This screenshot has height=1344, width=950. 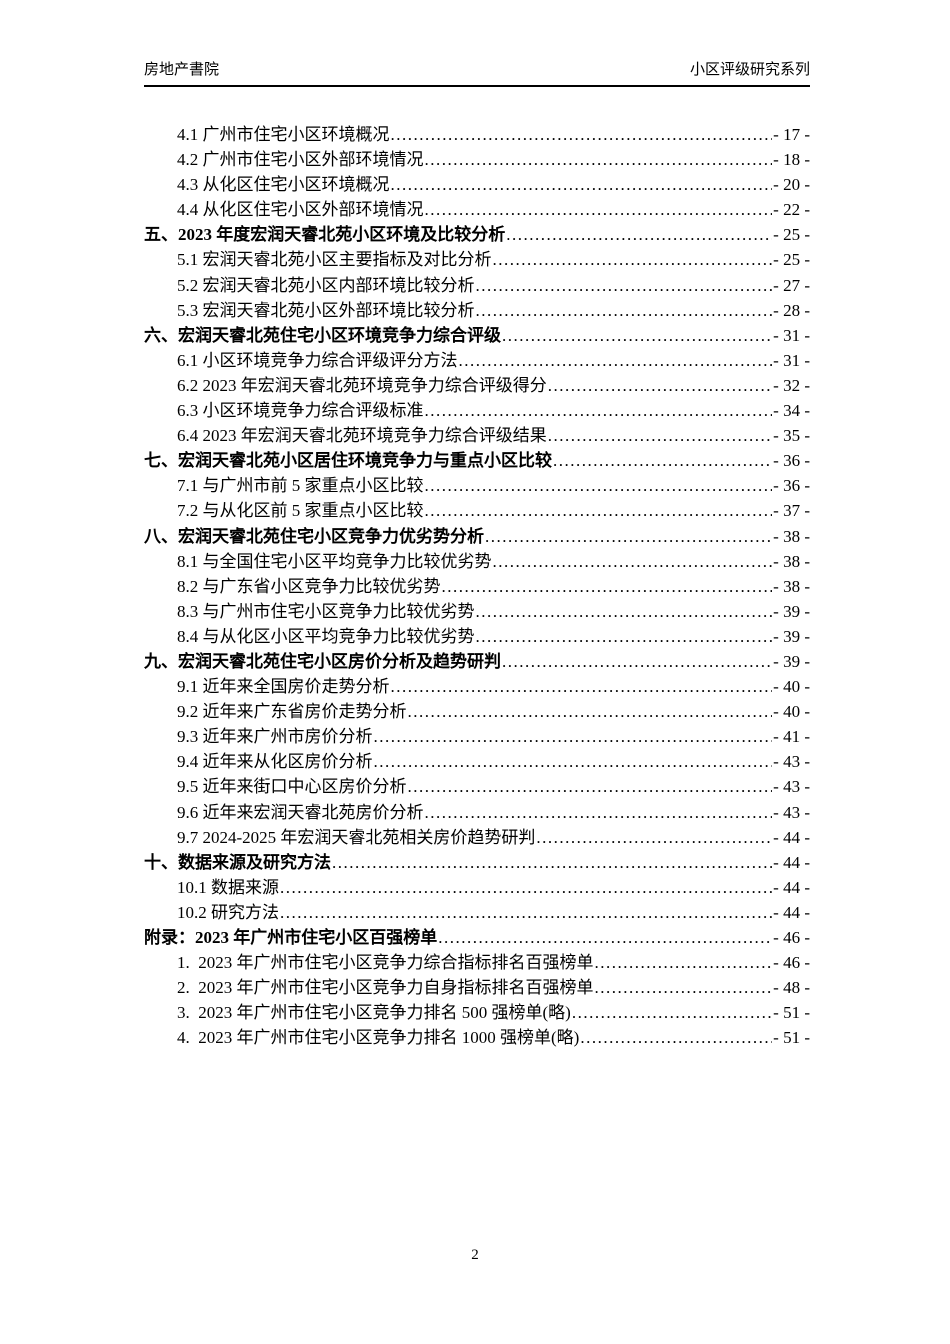 What do you see at coordinates (477, 761) in the screenshot?
I see `toc-entry: 9.4 近年来从化区房价分析 - 43 -` at bounding box center [477, 761].